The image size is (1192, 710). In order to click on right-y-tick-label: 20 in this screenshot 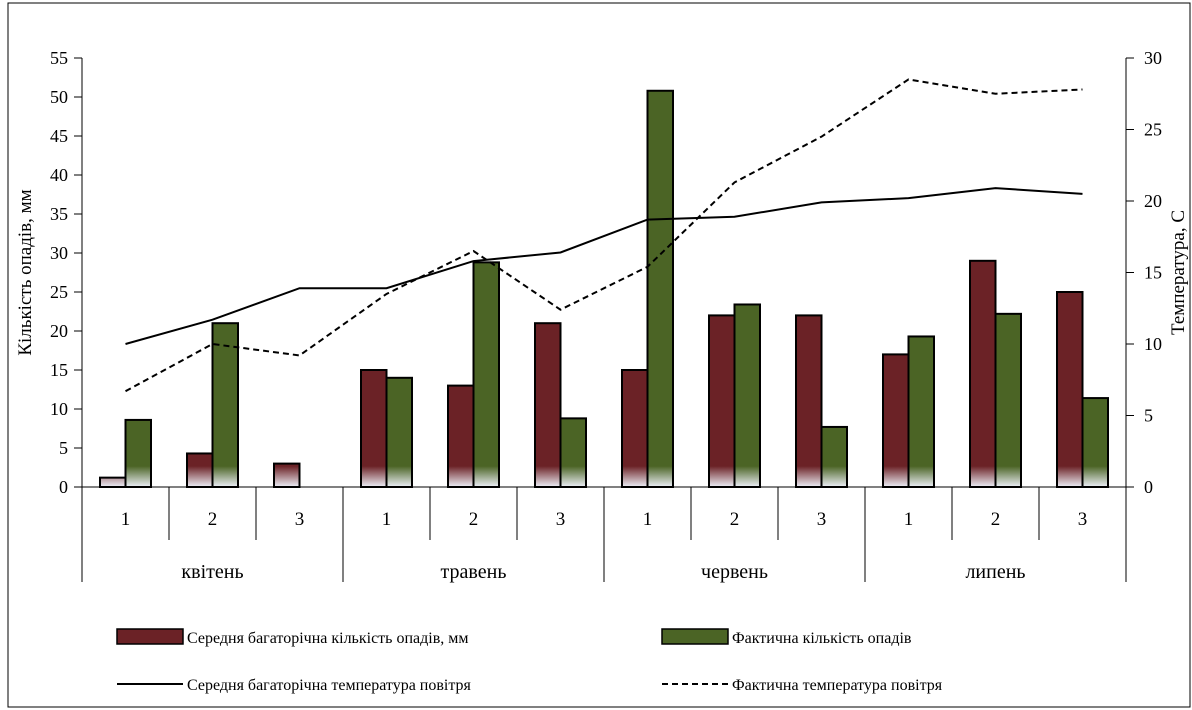, I will do `click(1153, 201)`.